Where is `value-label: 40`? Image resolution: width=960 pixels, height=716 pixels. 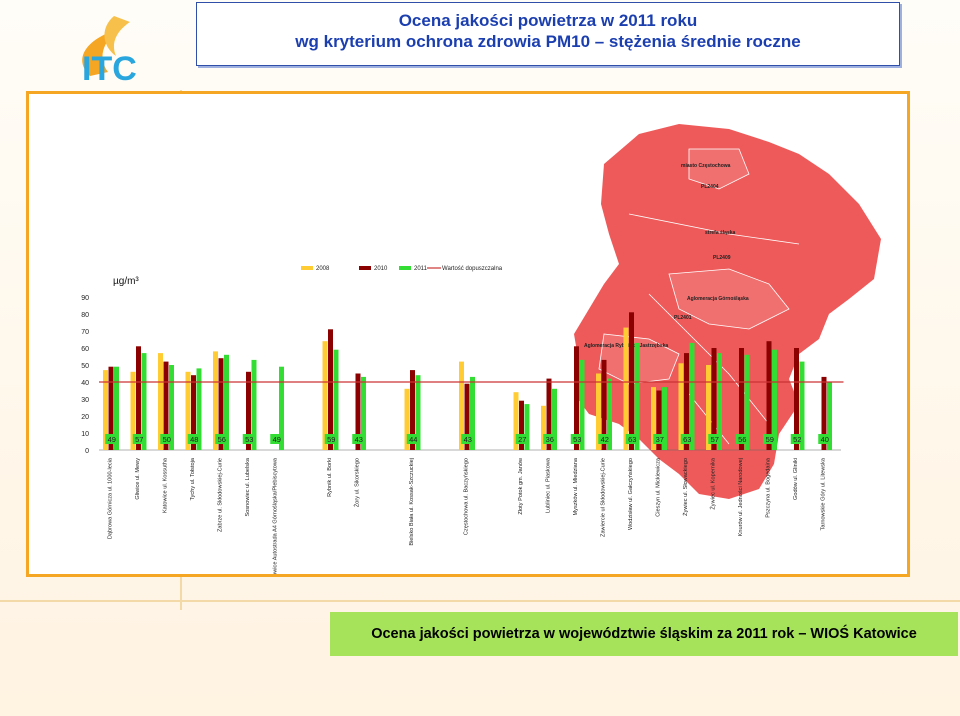 value-label: 40 is located at coordinates (825, 439).